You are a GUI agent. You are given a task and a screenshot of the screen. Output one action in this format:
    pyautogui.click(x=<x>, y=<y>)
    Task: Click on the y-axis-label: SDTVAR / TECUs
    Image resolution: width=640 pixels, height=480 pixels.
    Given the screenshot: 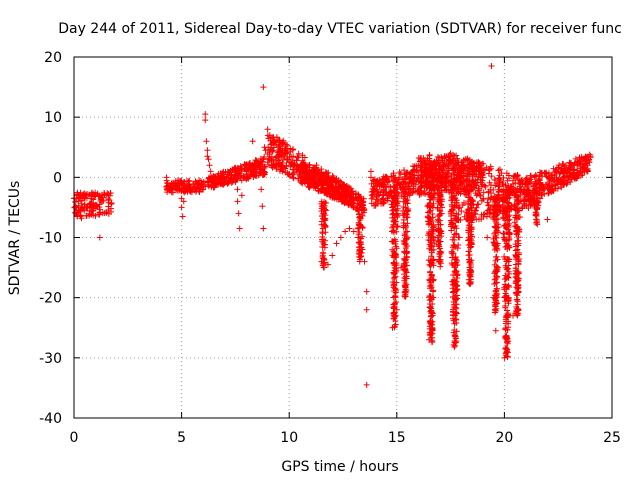 What is the action you would take?
    pyautogui.click(x=15, y=238)
    